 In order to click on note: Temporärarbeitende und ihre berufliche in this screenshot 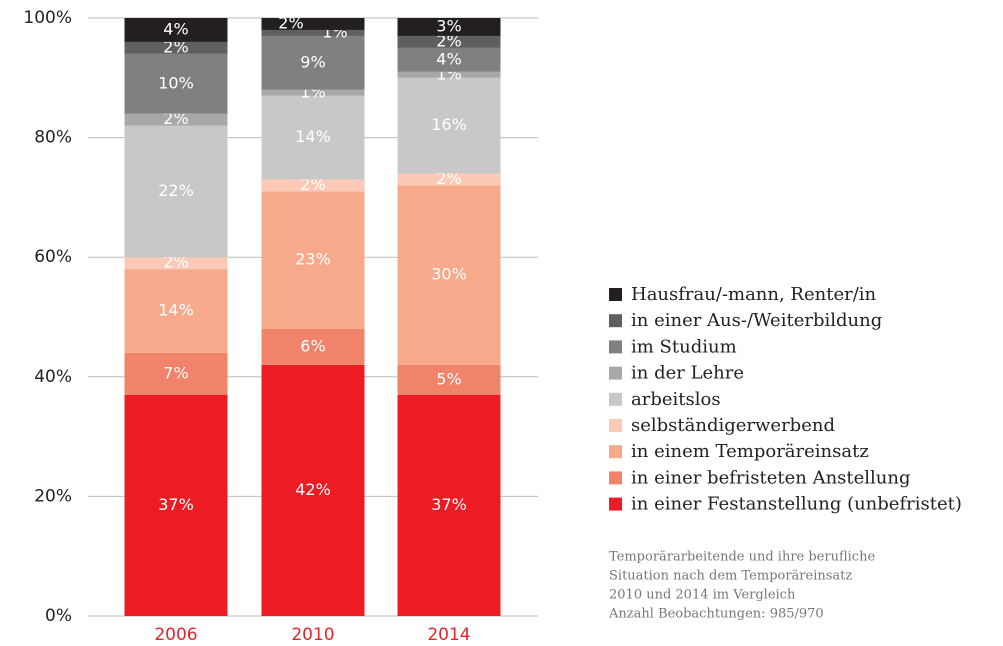, I will do `click(742, 557)`.